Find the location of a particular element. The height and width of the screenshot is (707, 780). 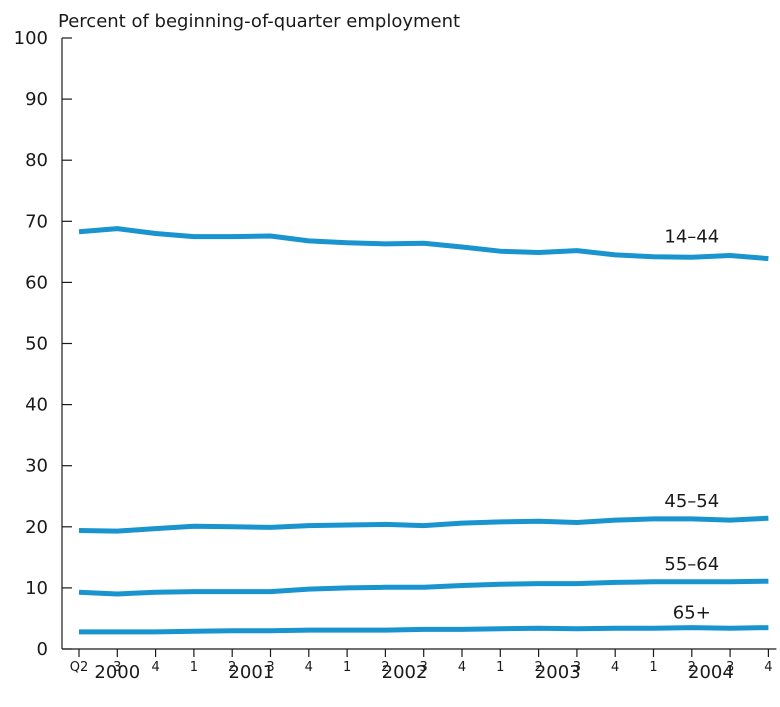

series-label: 45–54 is located at coordinates (691, 501).